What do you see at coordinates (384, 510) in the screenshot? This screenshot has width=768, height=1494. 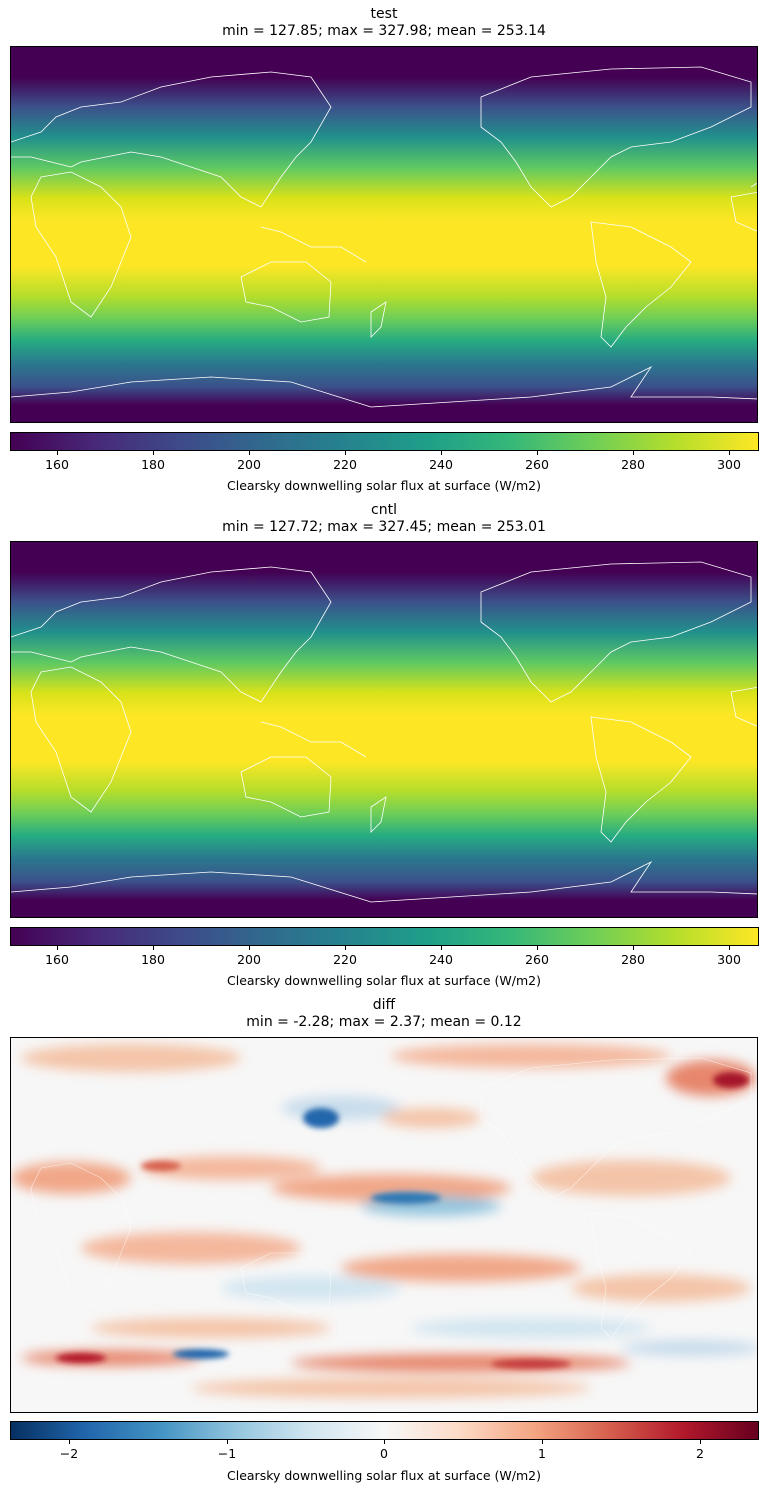 I see `panel-title: cntl` at bounding box center [384, 510].